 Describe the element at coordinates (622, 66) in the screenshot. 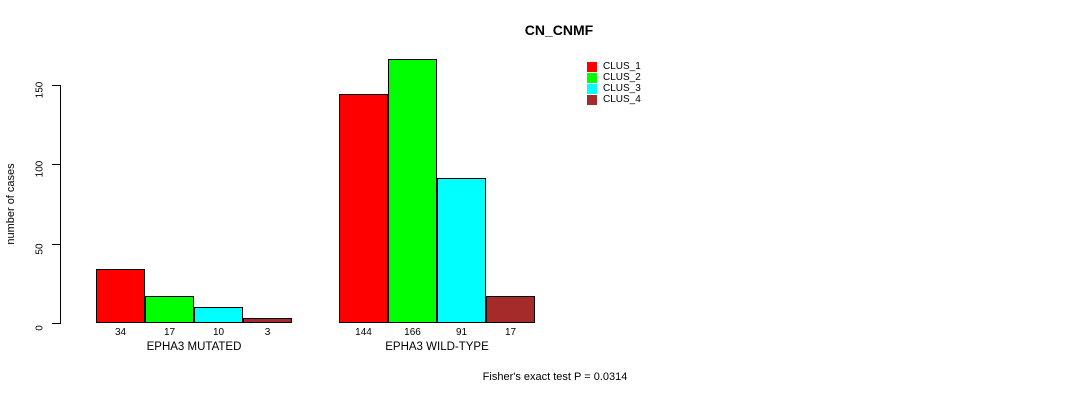

I see `legend-label: CLUS_1` at that location.